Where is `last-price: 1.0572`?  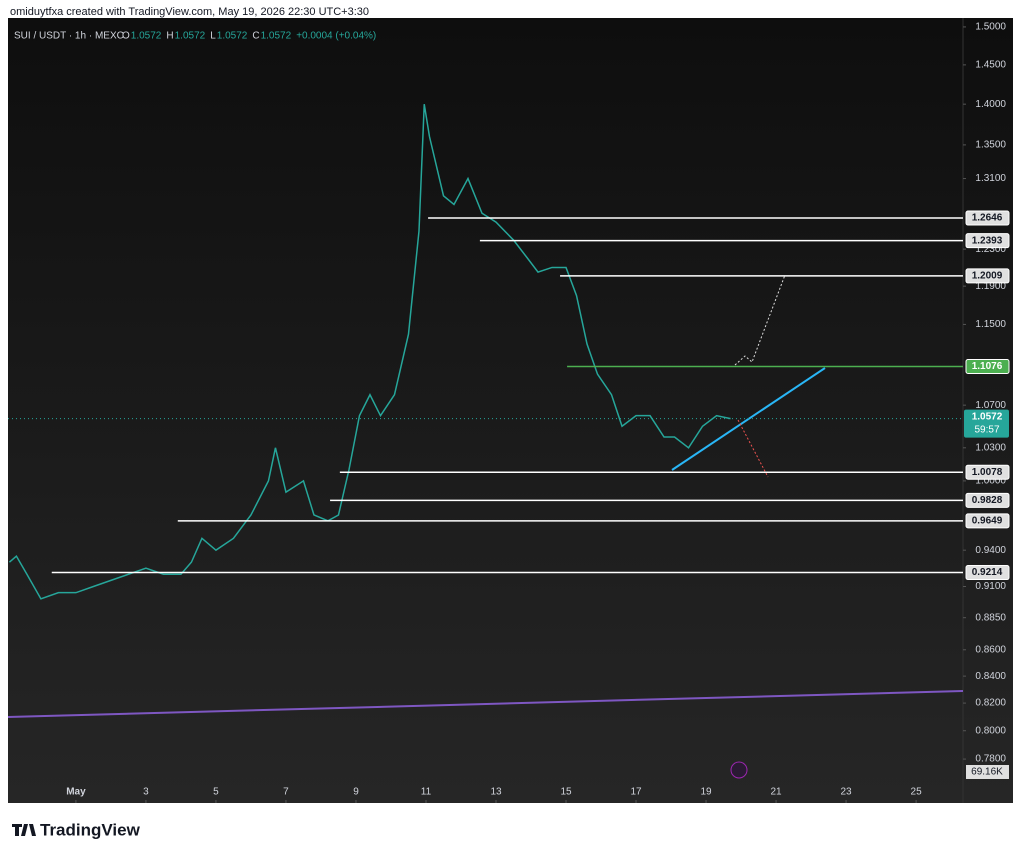 last-price: 1.0572 is located at coordinates (987, 416).